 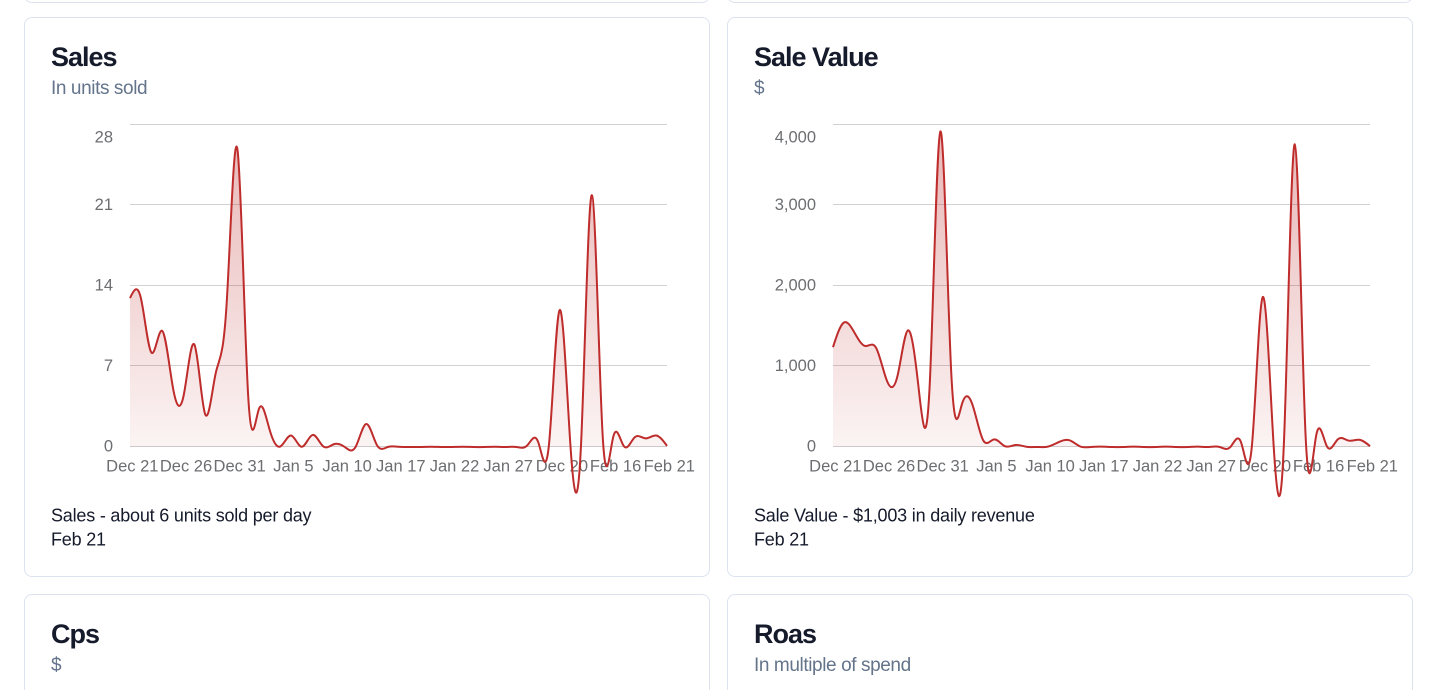 What do you see at coordinates (104, 205) in the screenshot?
I see `svg-text: 21` at bounding box center [104, 205].